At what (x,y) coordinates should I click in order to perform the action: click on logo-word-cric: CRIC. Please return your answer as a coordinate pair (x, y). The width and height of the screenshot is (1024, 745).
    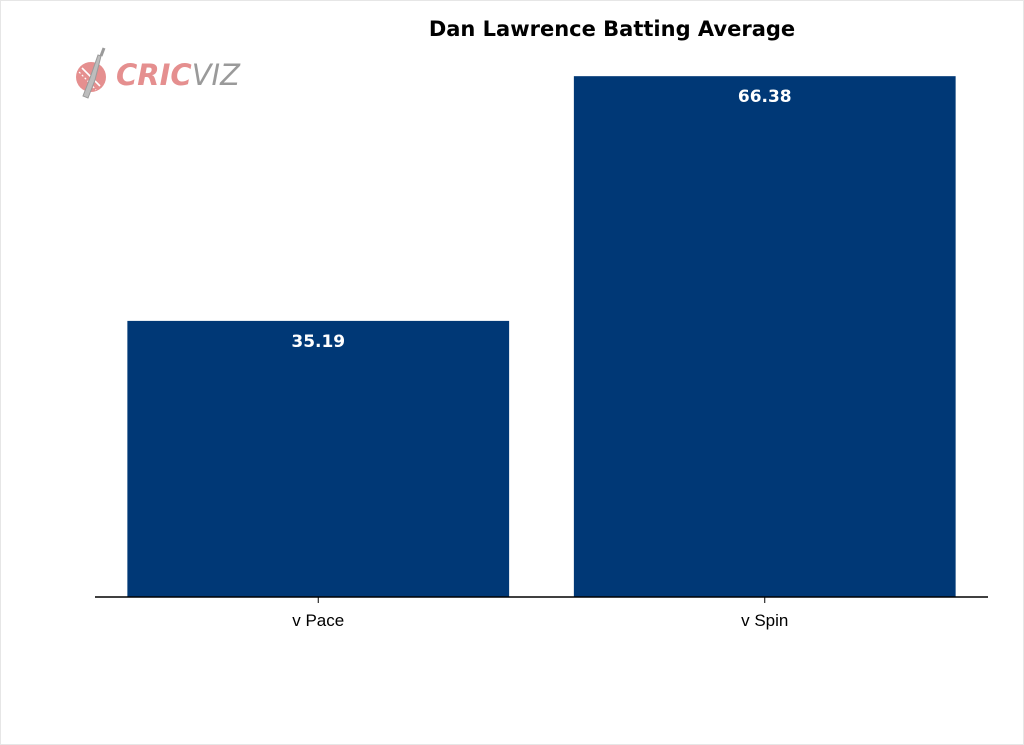
    Looking at the image, I should click on (154, 75).